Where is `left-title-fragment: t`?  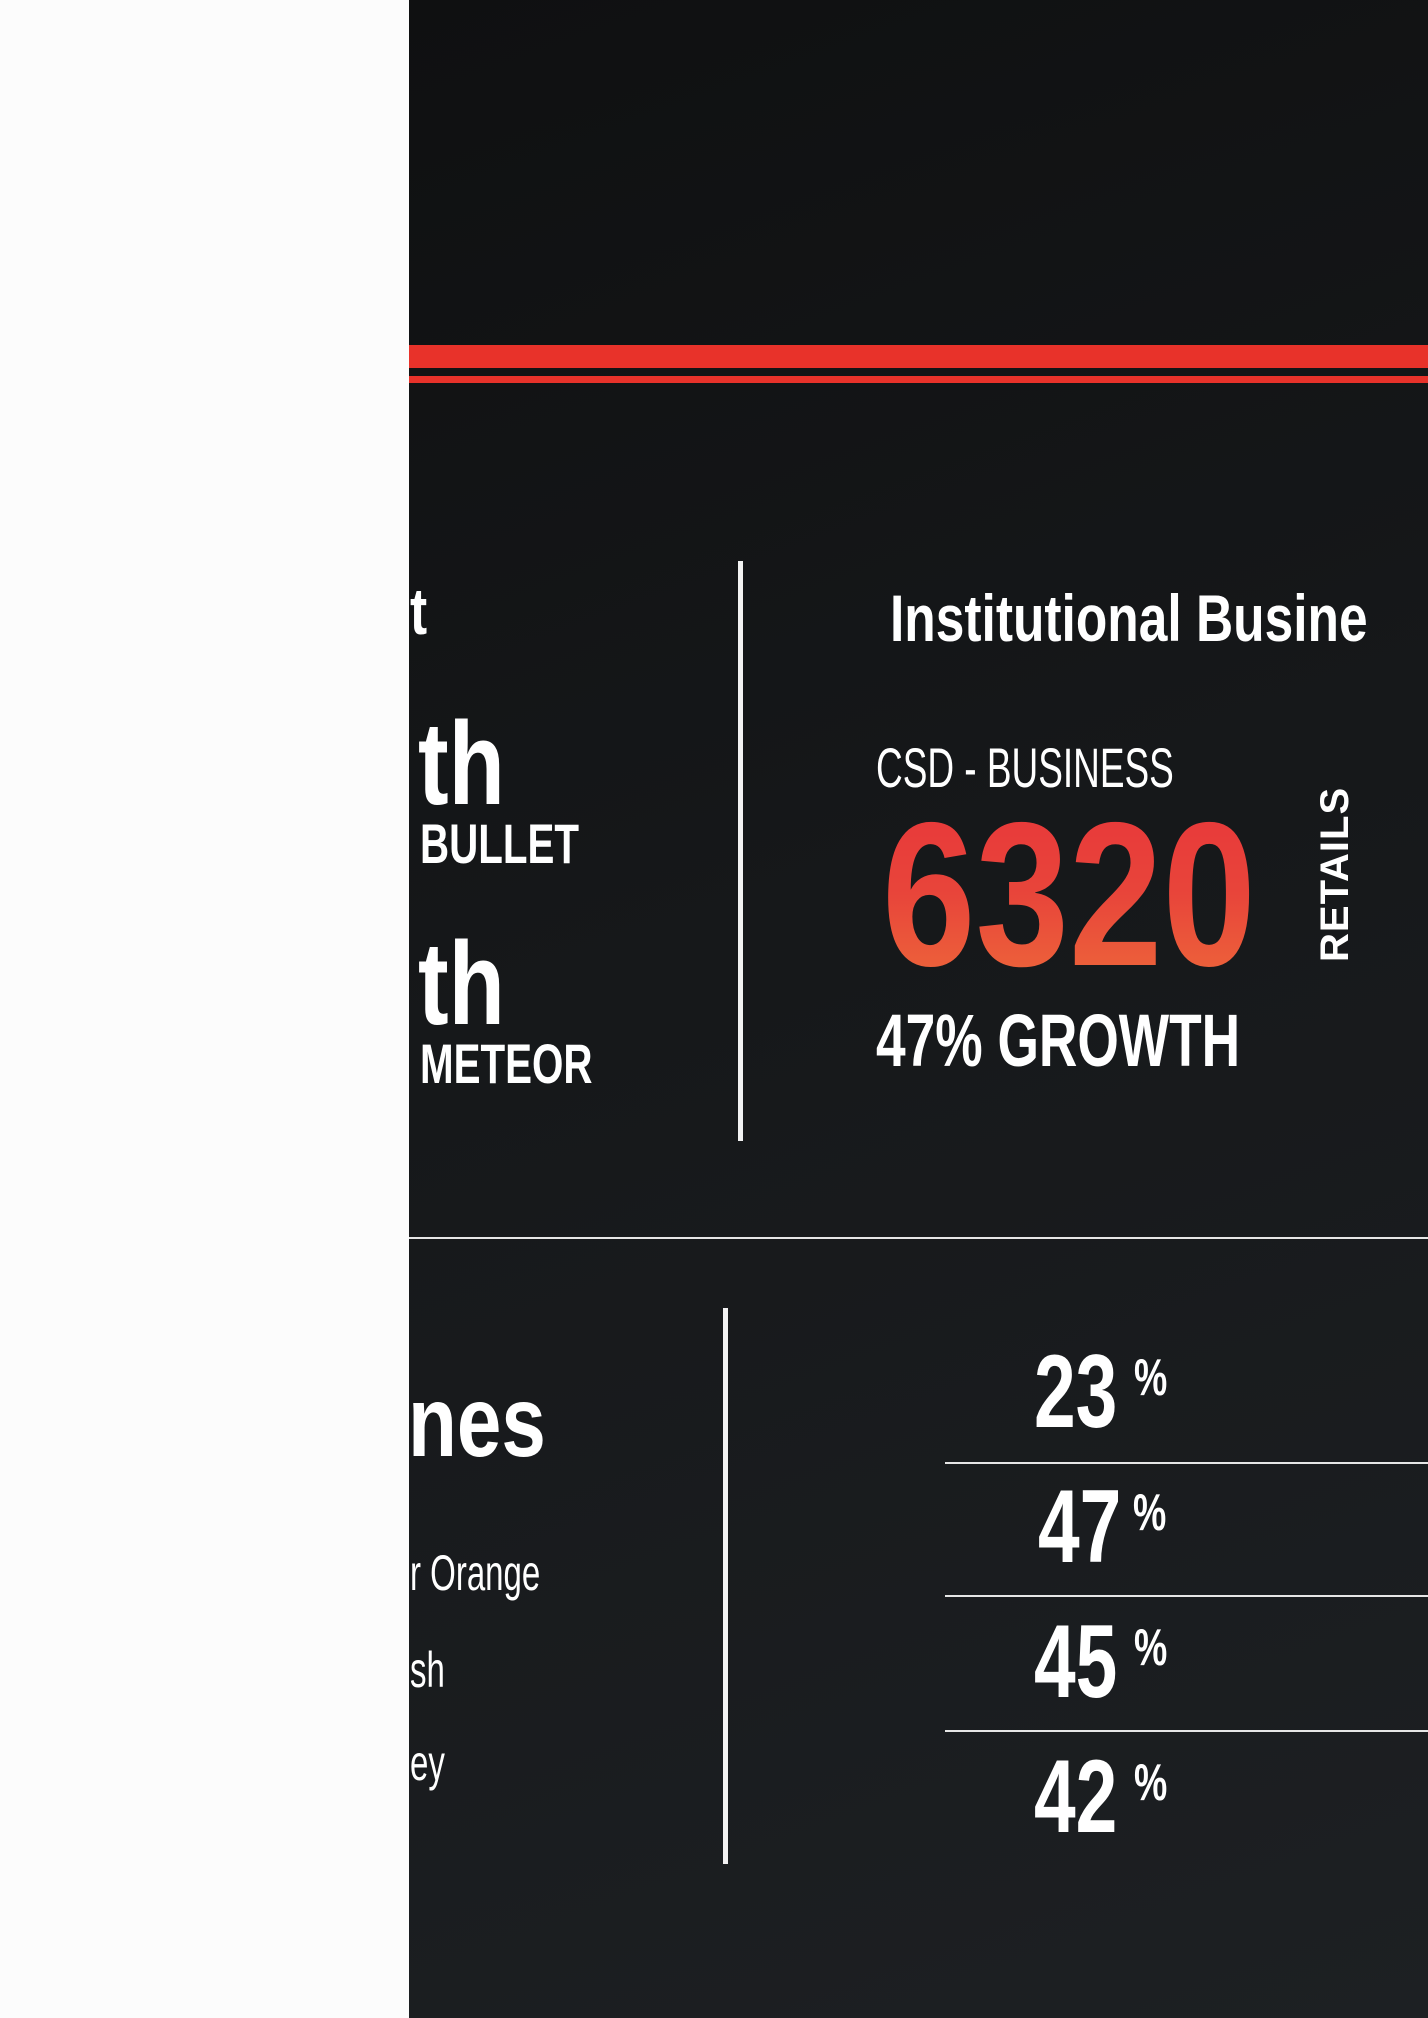
left-title-fragment: t is located at coordinates (419, 611).